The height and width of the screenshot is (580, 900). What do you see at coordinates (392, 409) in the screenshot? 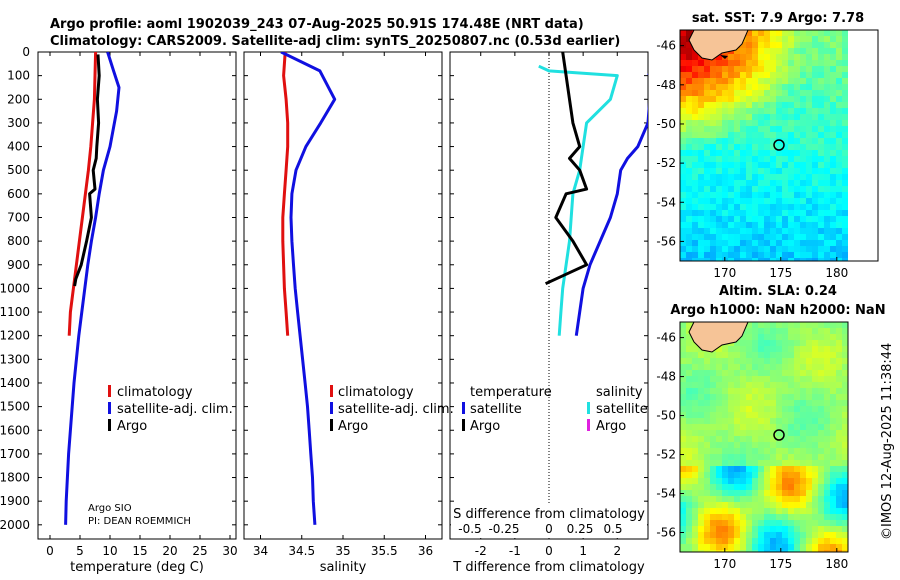
I see `salinity-legend: climatology satellite-adj. clim. Argo` at bounding box center [392, 409].